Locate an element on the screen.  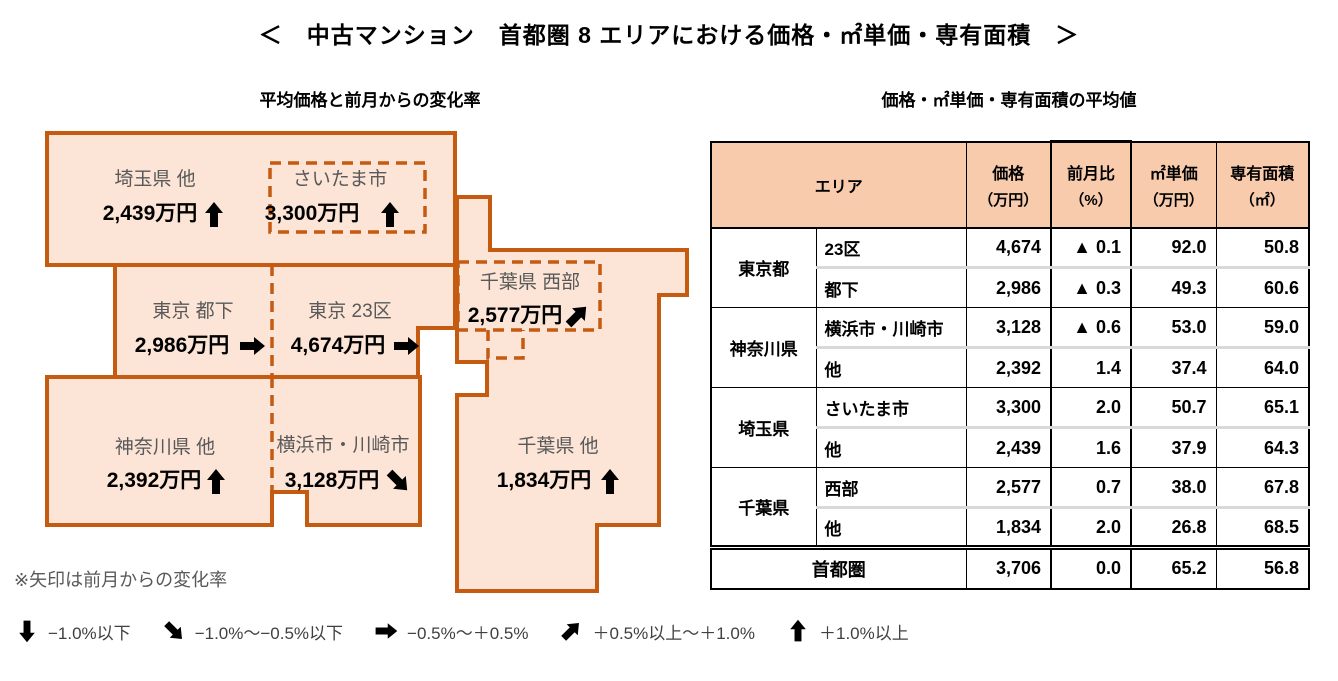
region-label-saitama-city: さいたま市 is located at coordinates (340, 179).